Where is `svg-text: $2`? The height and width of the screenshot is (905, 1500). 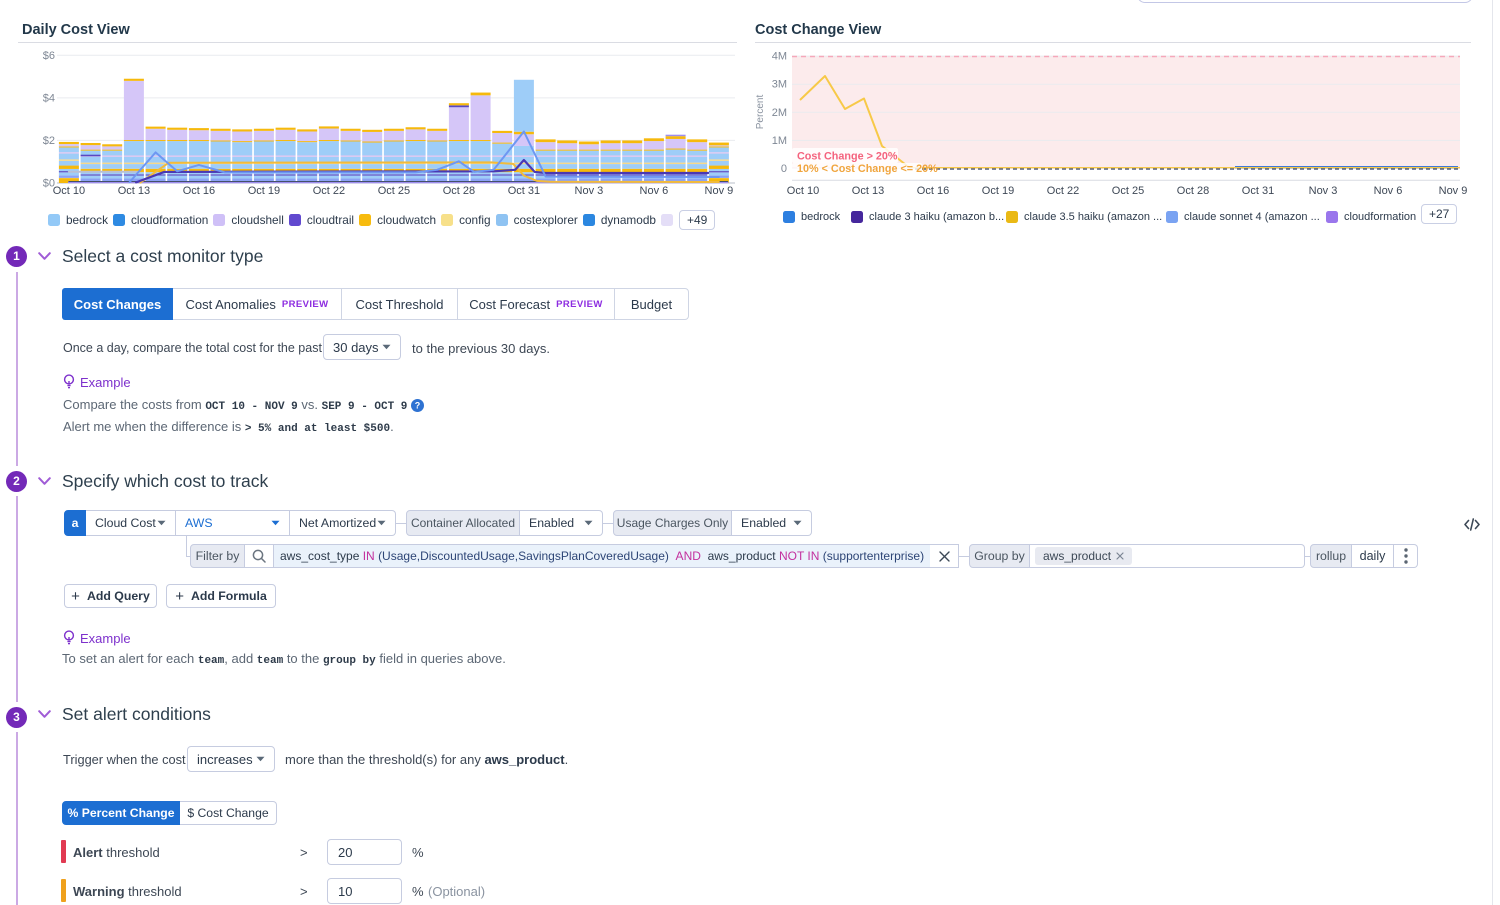 svg-text: $2 is located at coordinates (49, 141).